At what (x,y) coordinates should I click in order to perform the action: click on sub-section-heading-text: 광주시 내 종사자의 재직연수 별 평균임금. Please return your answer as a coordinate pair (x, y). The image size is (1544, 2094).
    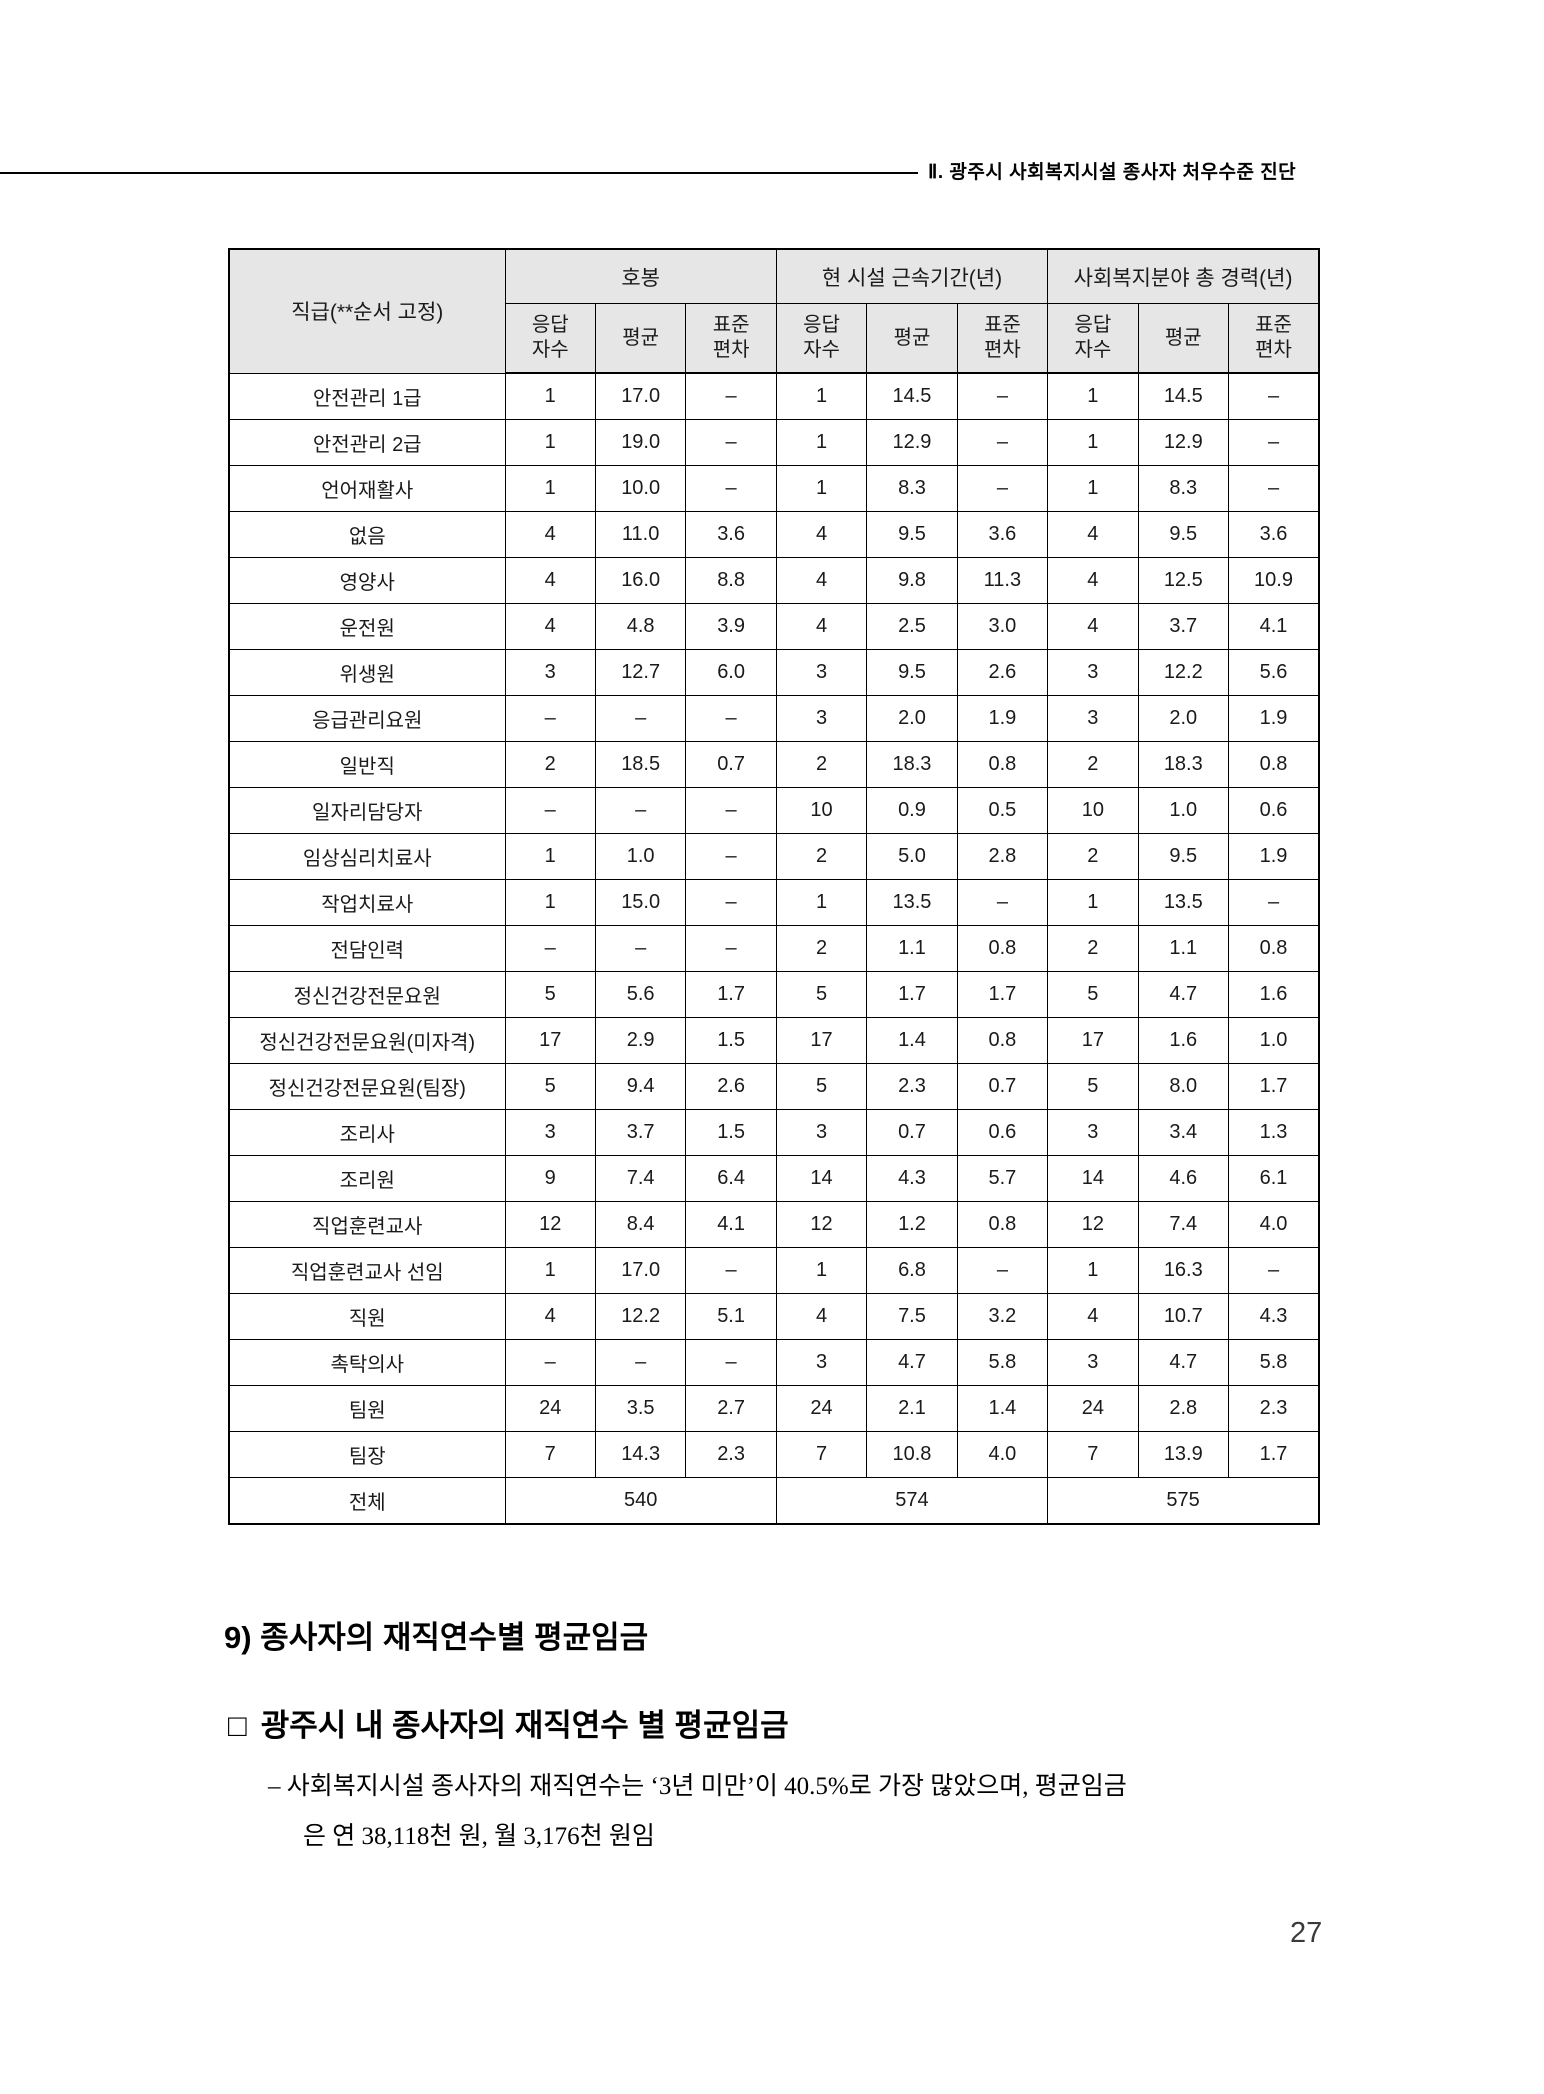
    Looking at the image, I should click on (524, 1725).